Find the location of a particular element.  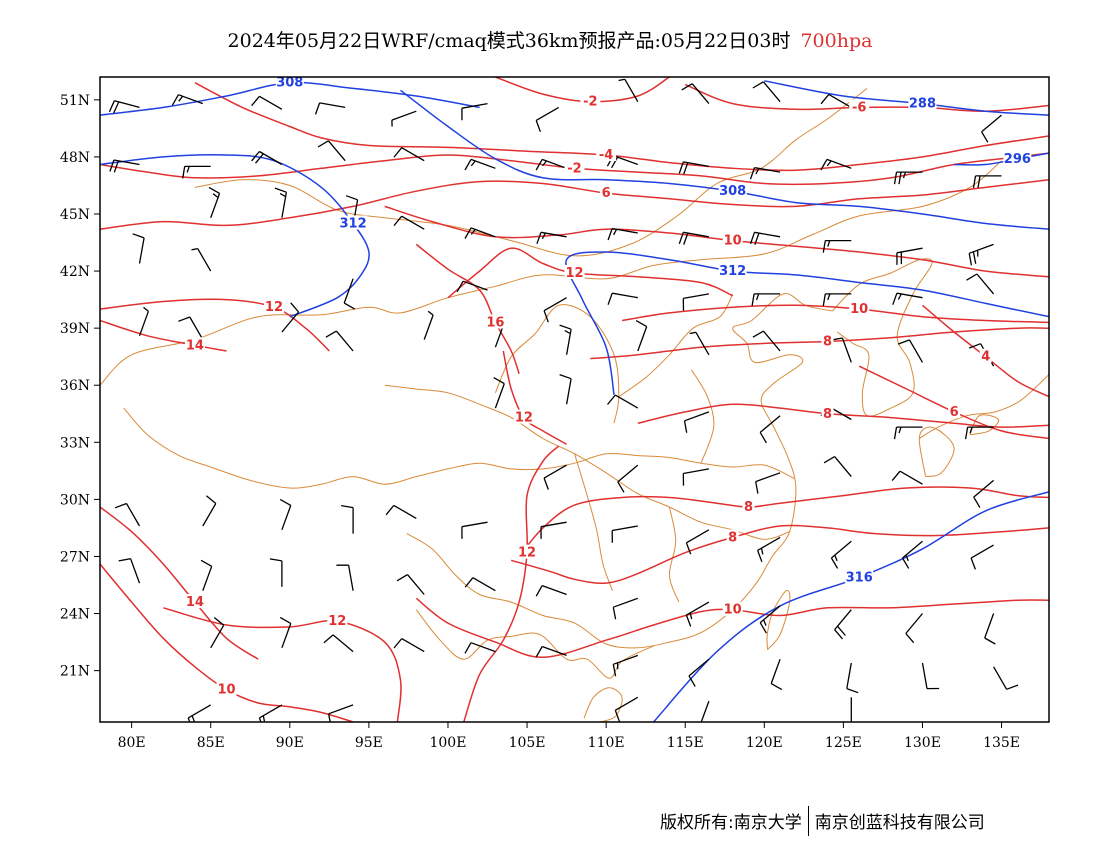

contour-label: 8 is located at coordinates (827, 414).